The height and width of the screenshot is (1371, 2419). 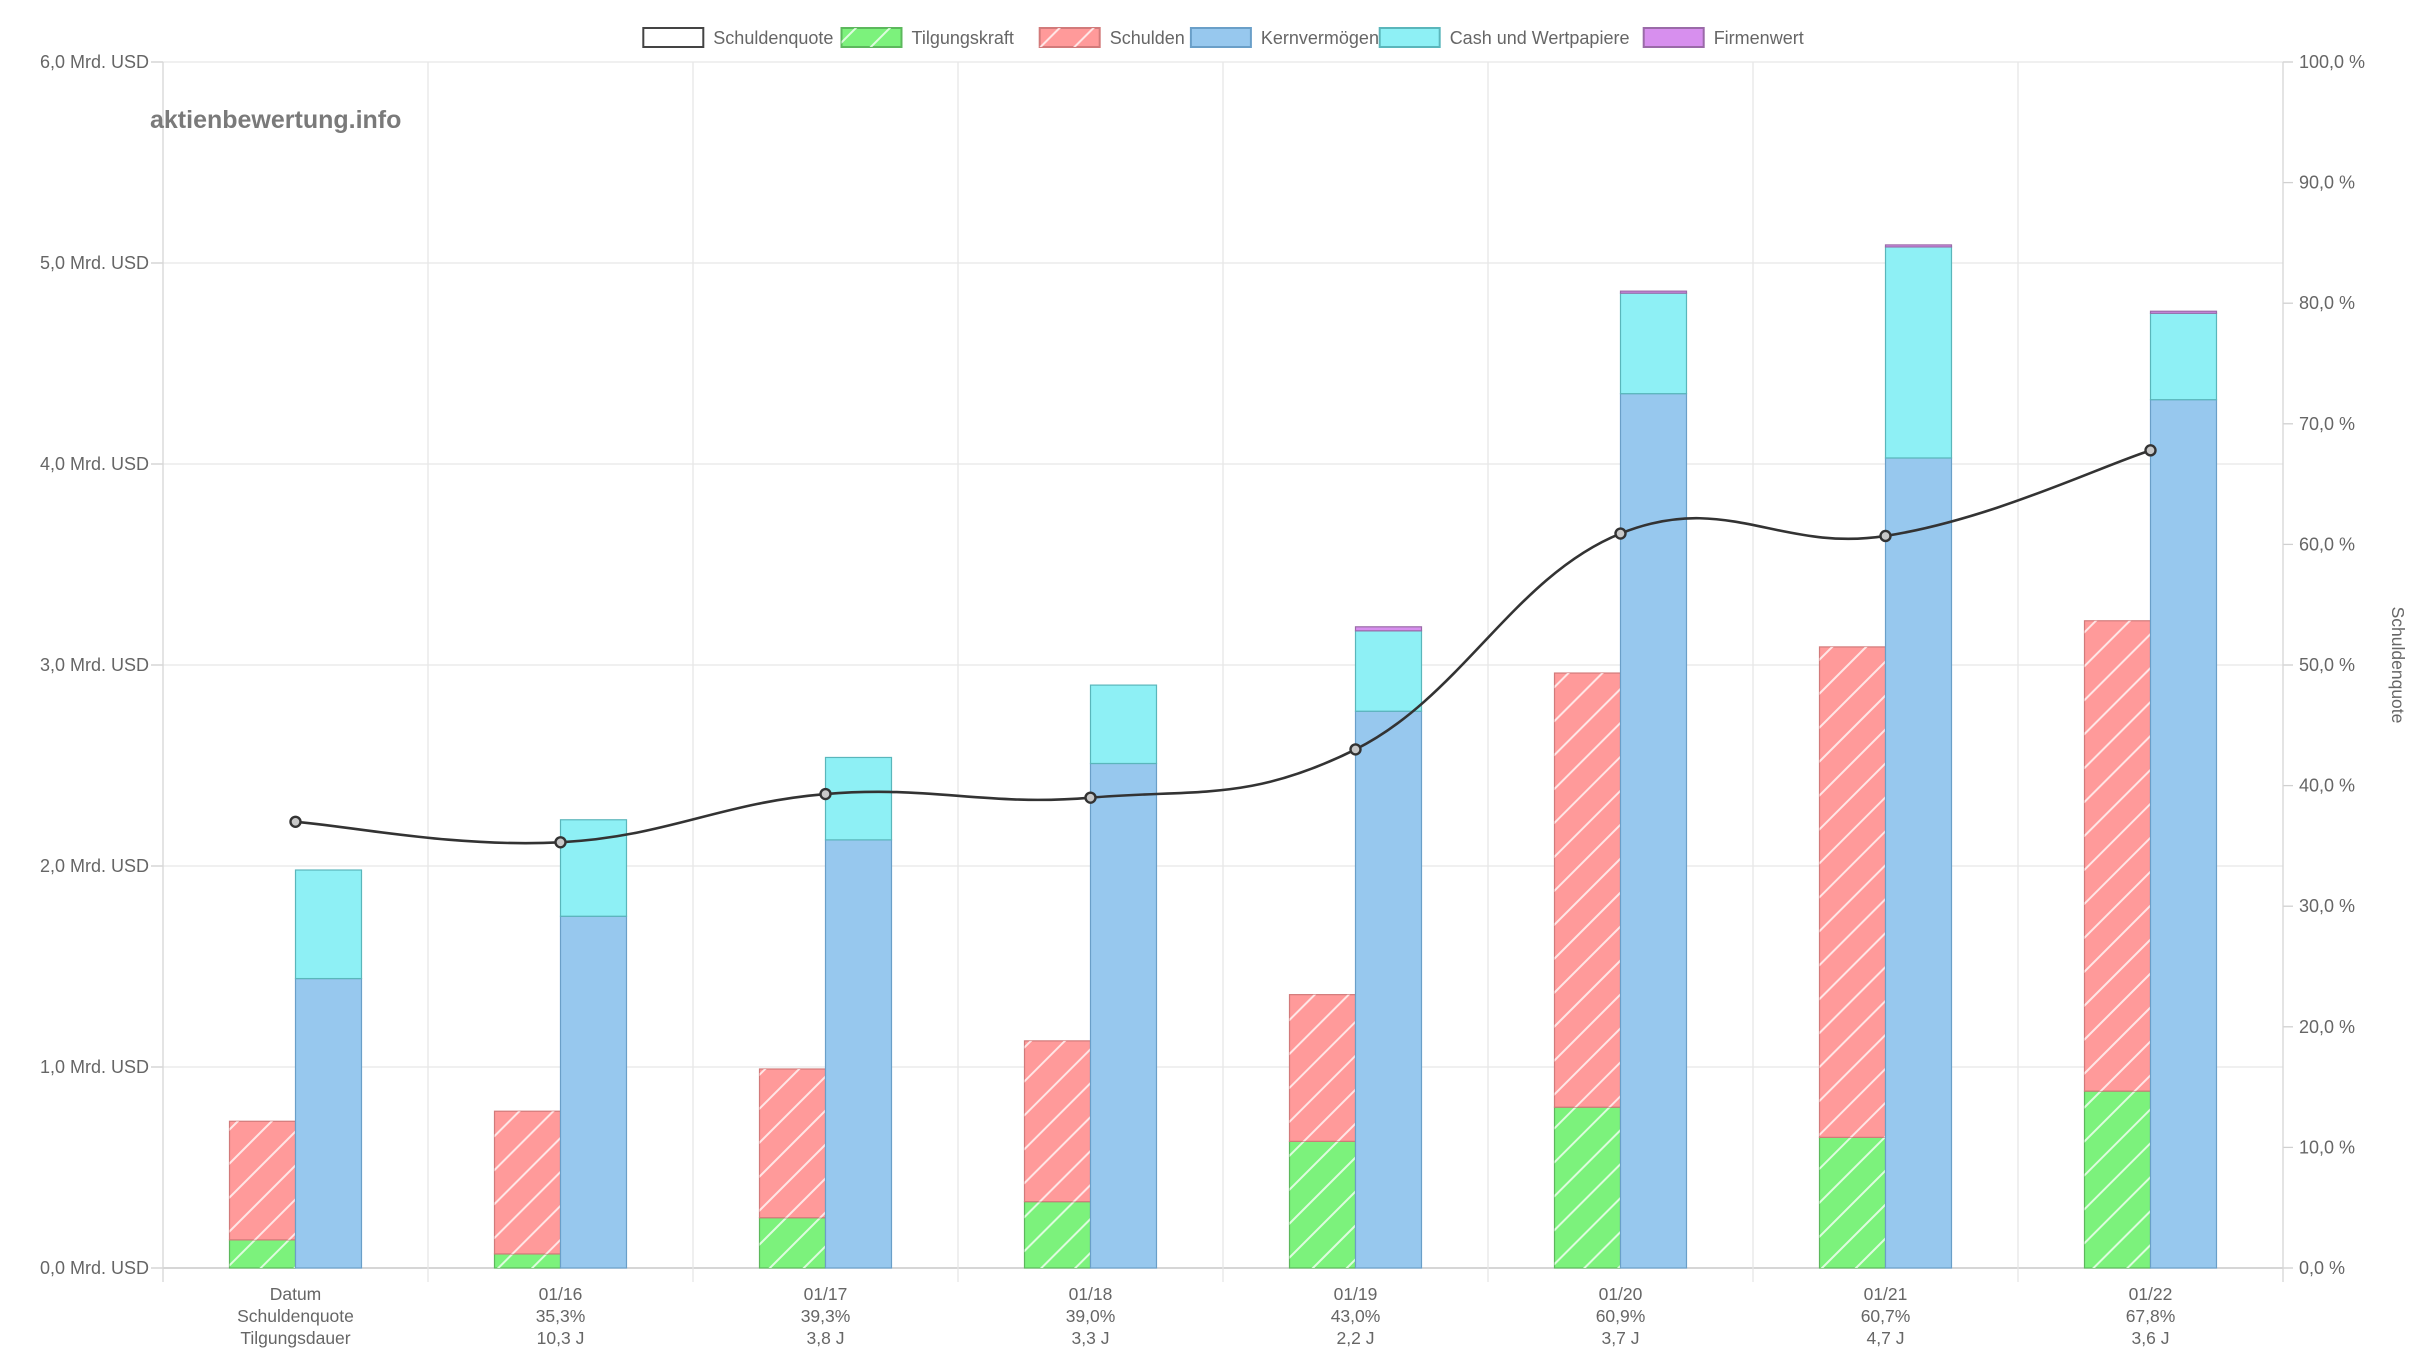 What do you see at coordinates (1320, 38) in the screenshot?
I see `legend-label-kernverm-gen: Kernvermögen` at bounding box center [1320, 38].